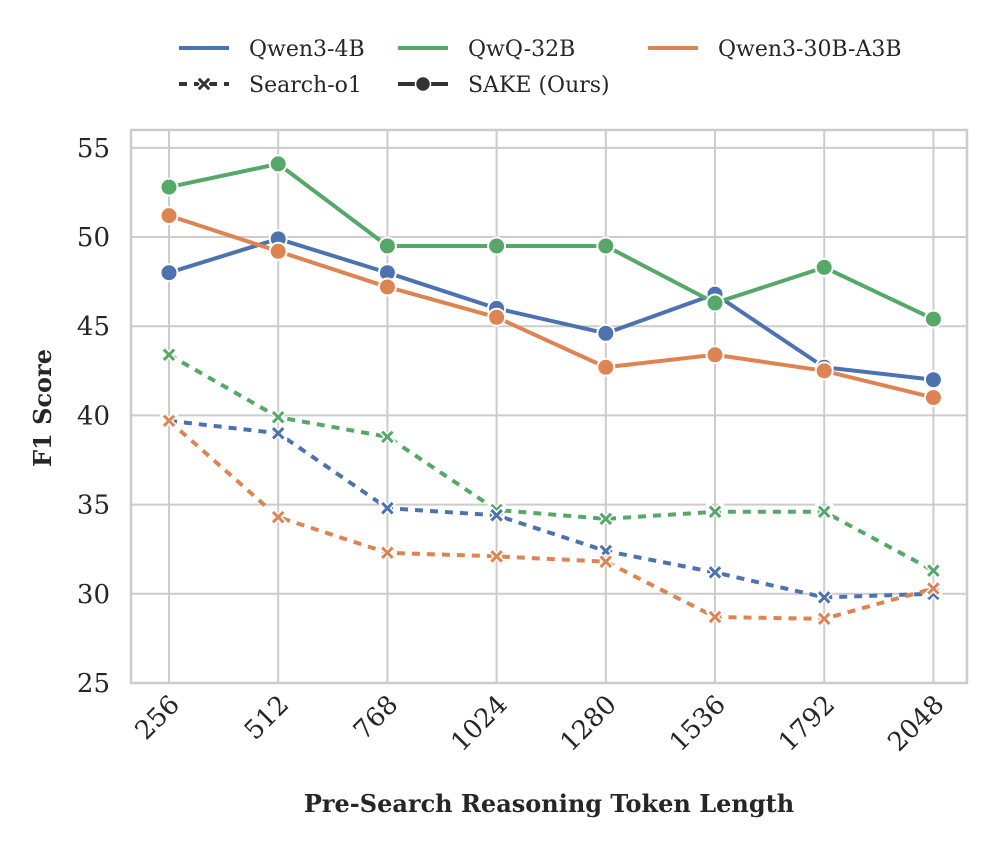  I want to click on legend-label: Qwen3-30B-A3B, so click(810, 49).